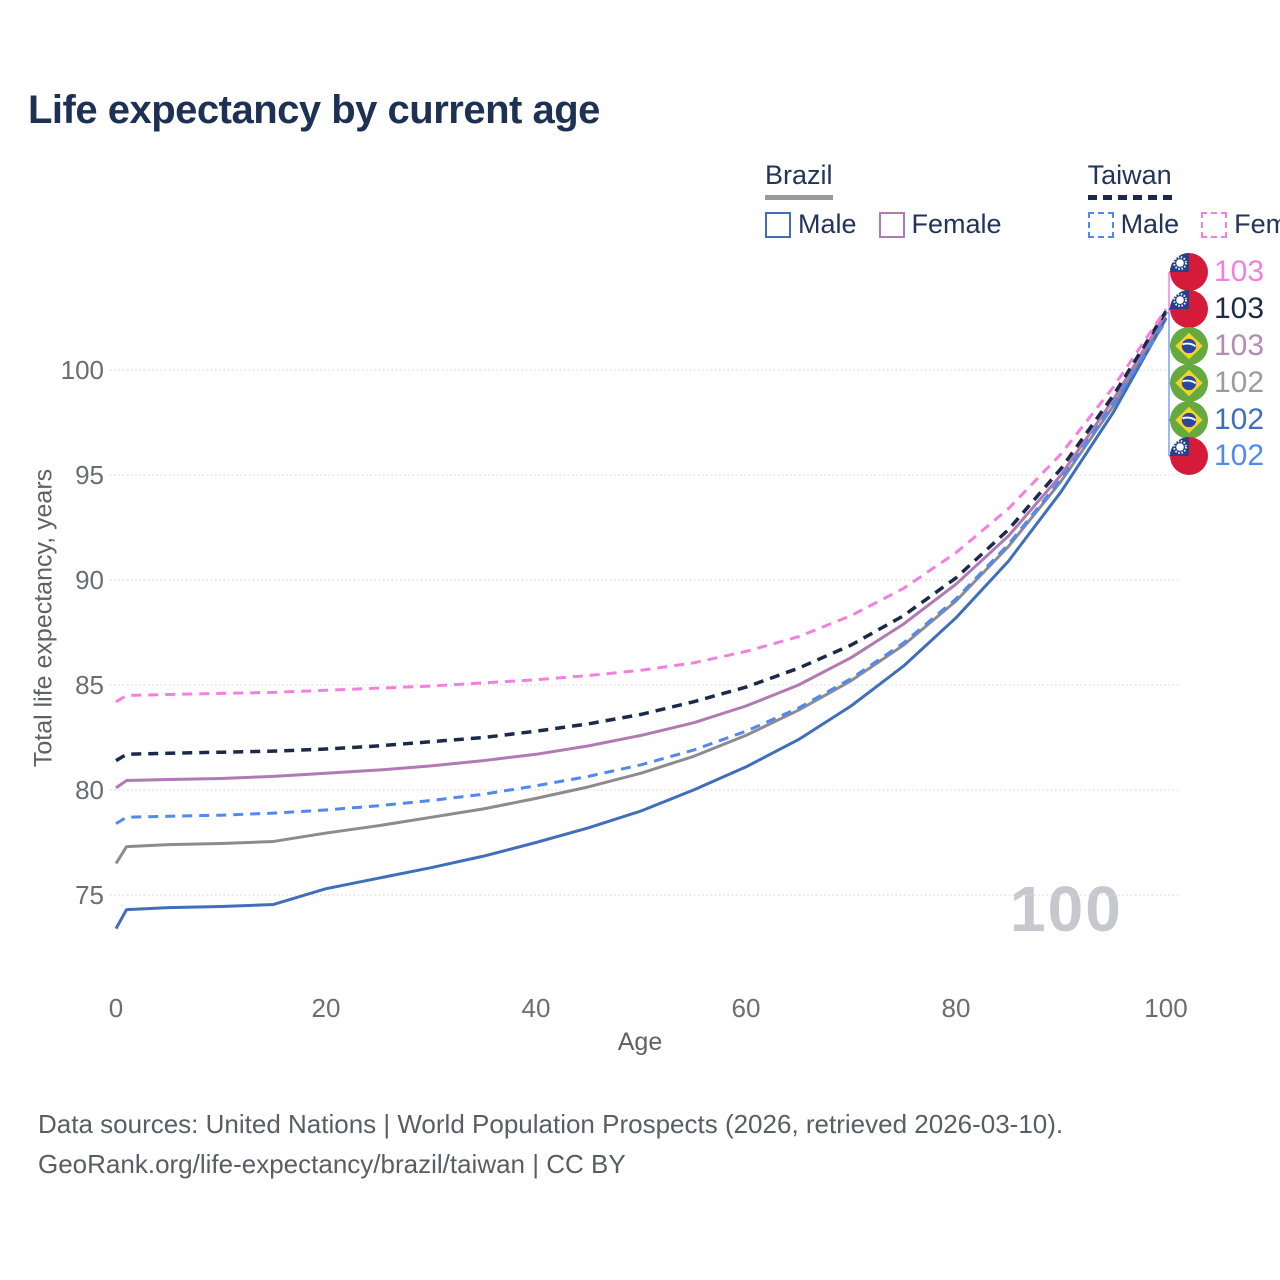 This screenshot has width=1280, height=1280. What do you see at coordinates (1240, 224) in the screenshot?
I see `legend-item-taiwan-female: Female` at bounding box center [1240, 224].